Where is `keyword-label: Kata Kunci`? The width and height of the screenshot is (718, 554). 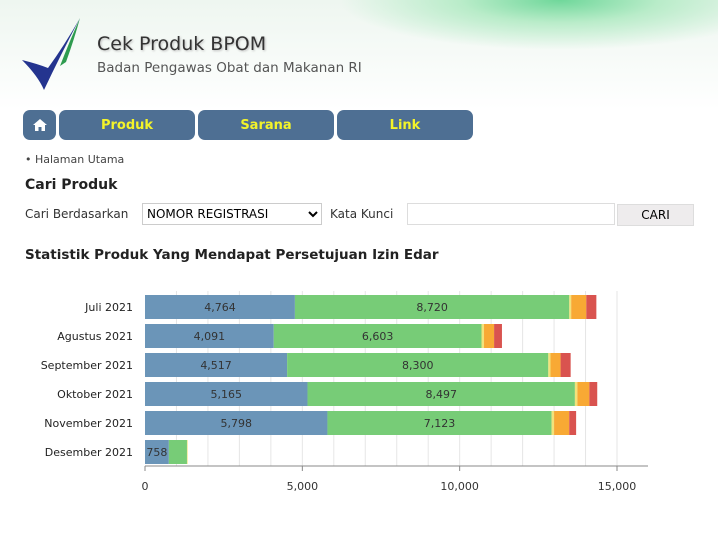
keyword-label: Kata Kunci is located at coordinates (362, 214).